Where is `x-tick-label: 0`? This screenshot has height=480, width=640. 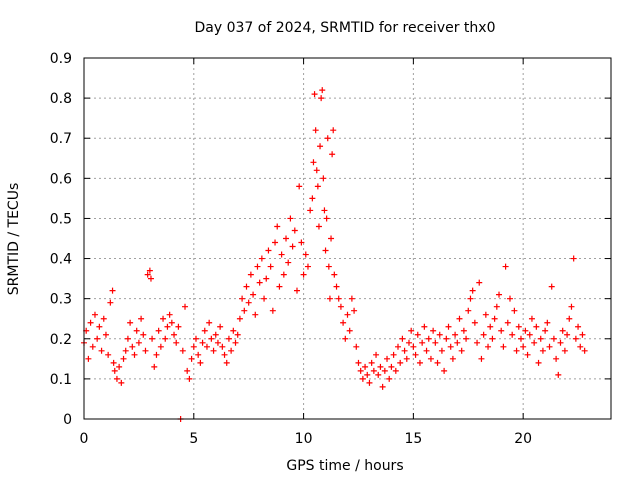 x-tick-label: 0 is located at coordinates (84, 439).